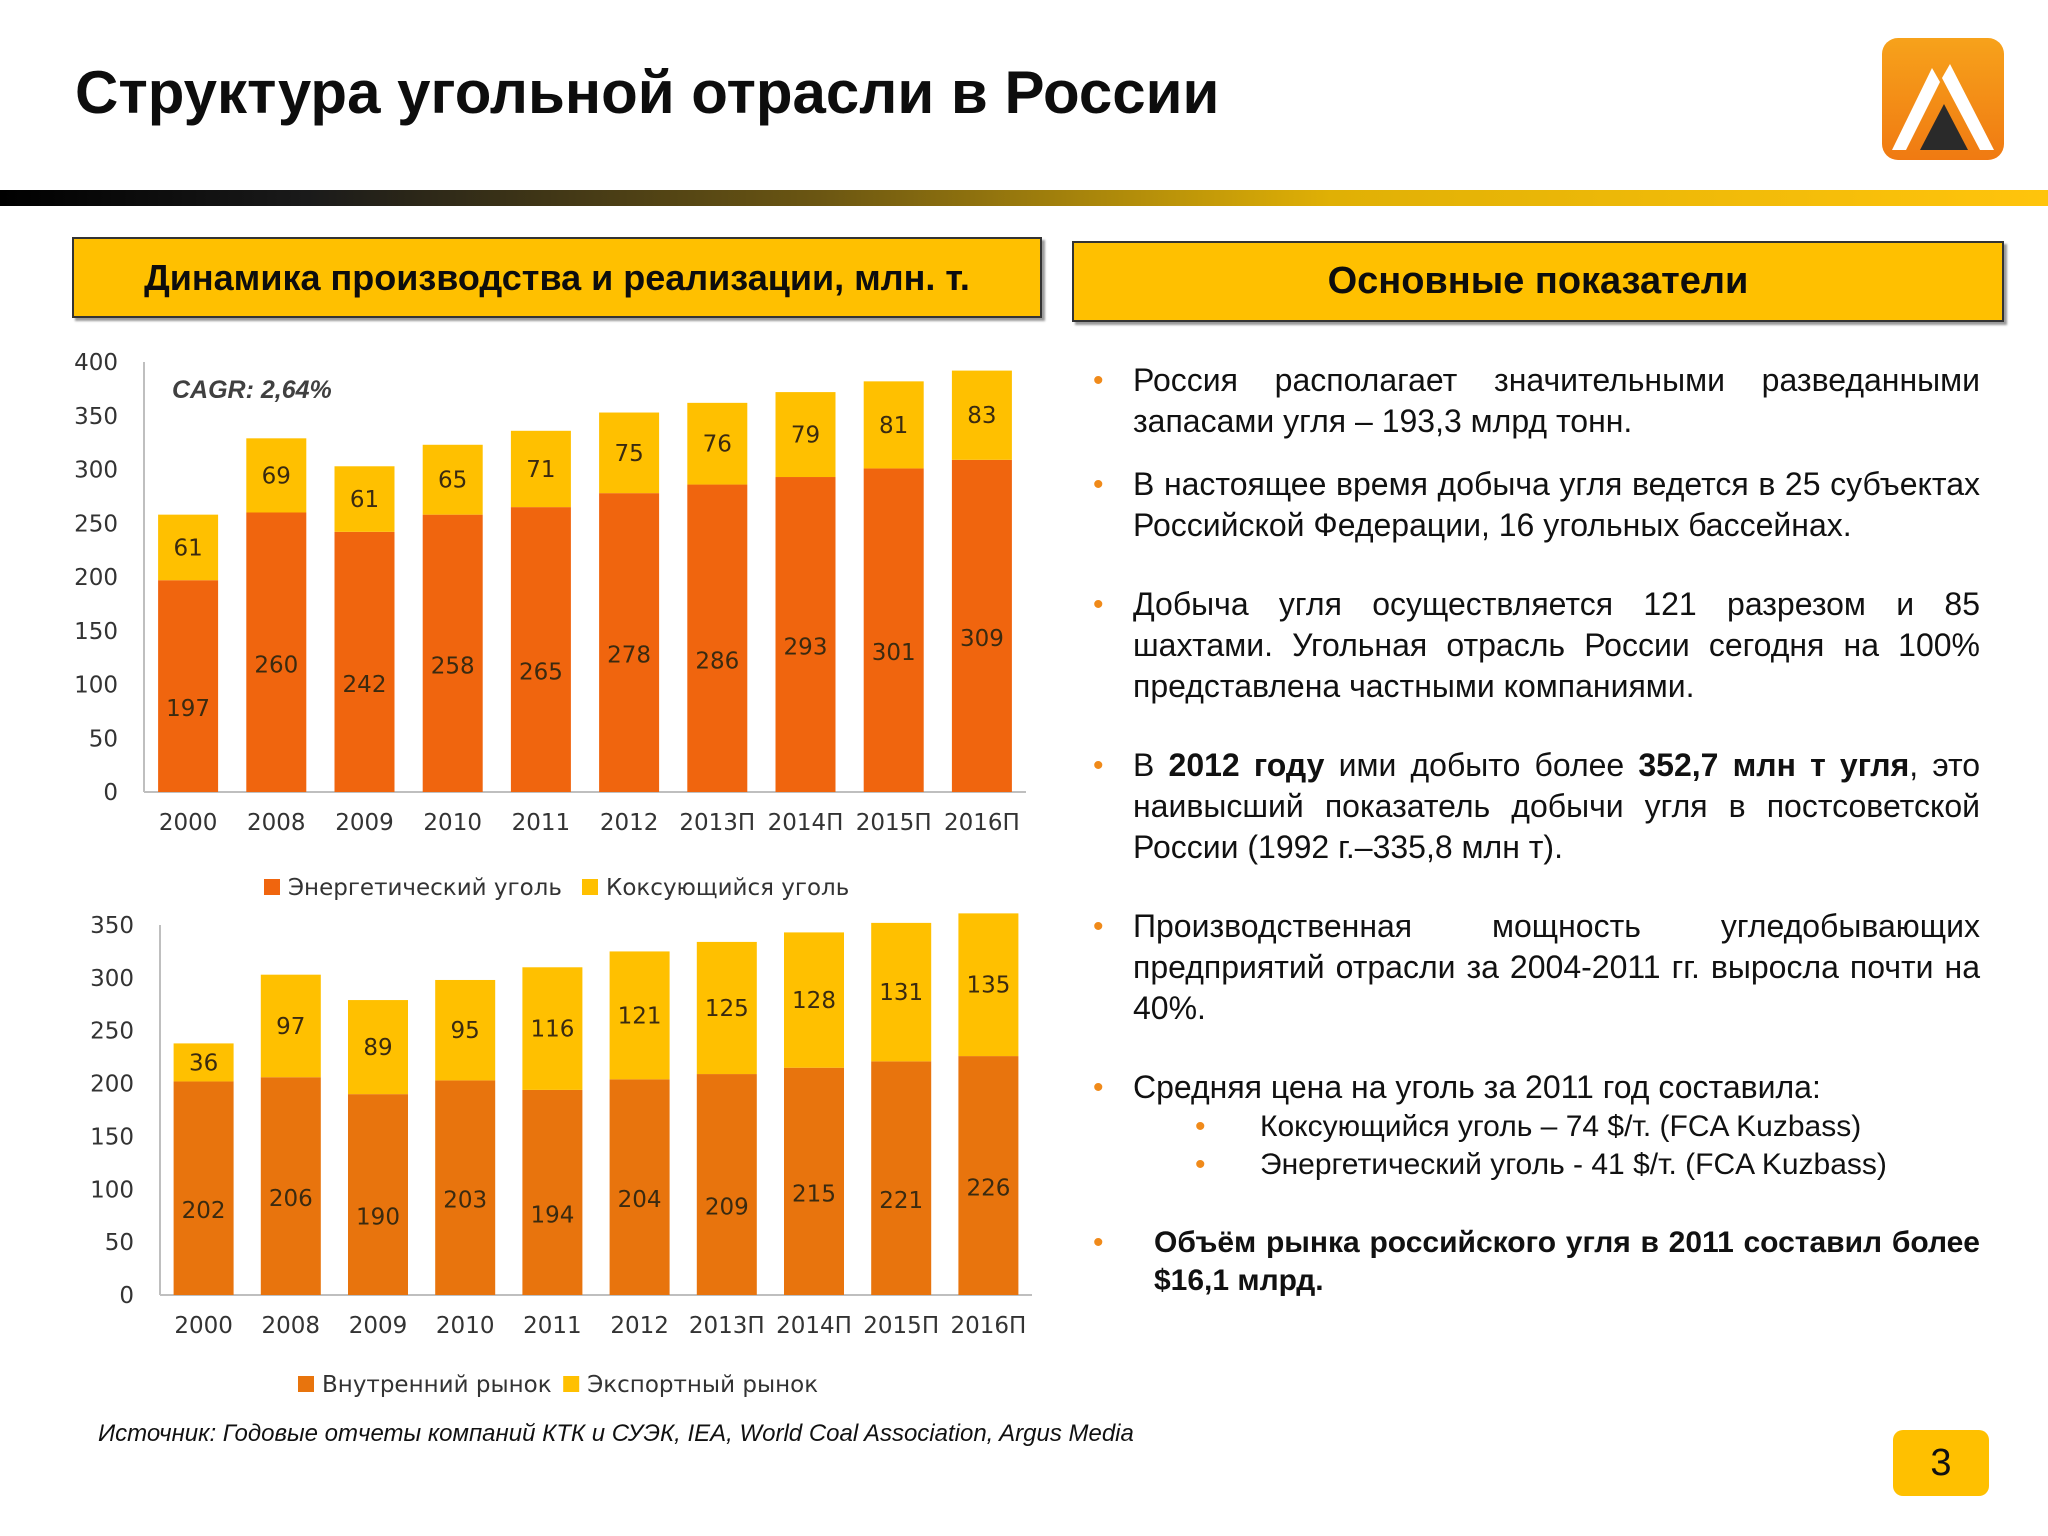 The height and width of the screenshot is (1536, 2048). What do you see at coordinates (1481, 765) in the screenshot?
I see `bullet-text-part: ими добыто более` at bounding box center [1481, 765].